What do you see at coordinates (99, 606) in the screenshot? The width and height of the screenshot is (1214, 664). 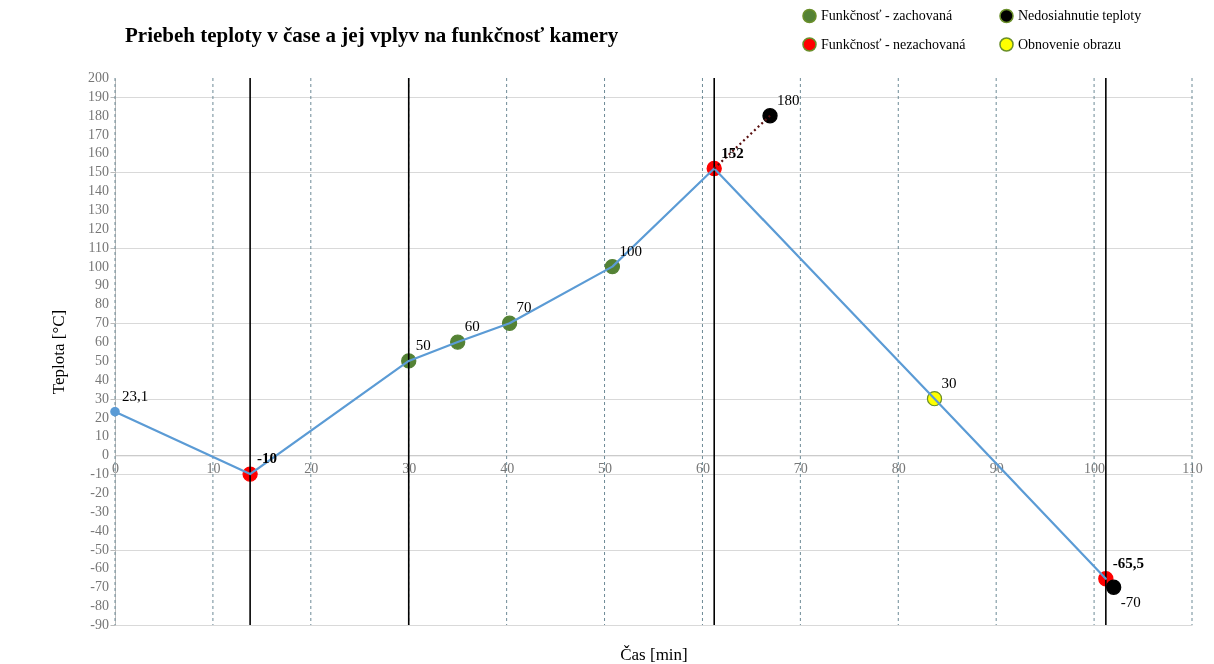 I see `y-tick-label: -80` at bounding box center [99, 606].